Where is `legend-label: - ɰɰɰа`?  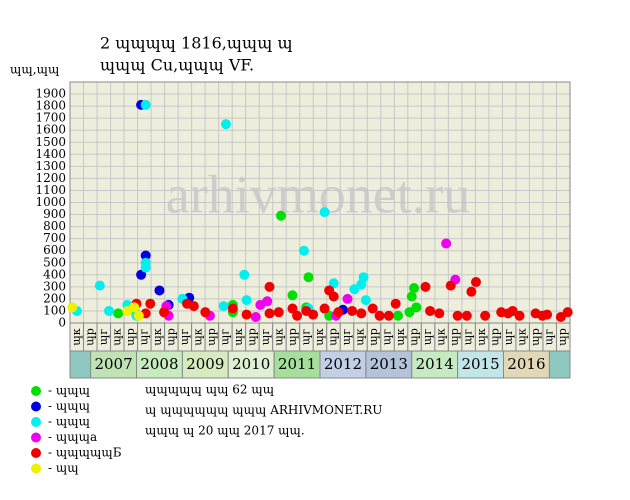 legend-label: - ɰɰɰа is located at coordinates (72, 437).